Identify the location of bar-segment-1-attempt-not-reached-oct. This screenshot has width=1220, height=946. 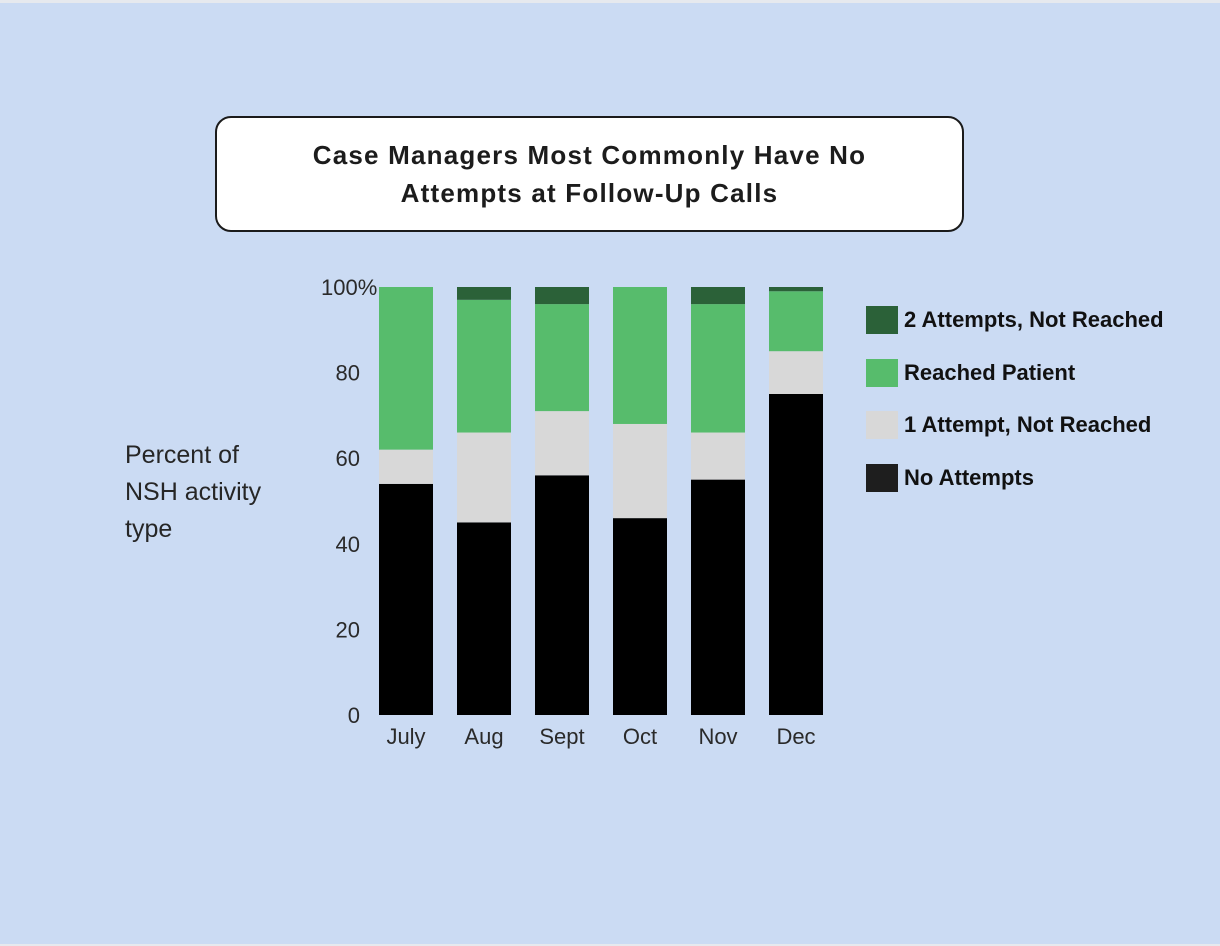
(640, 471).